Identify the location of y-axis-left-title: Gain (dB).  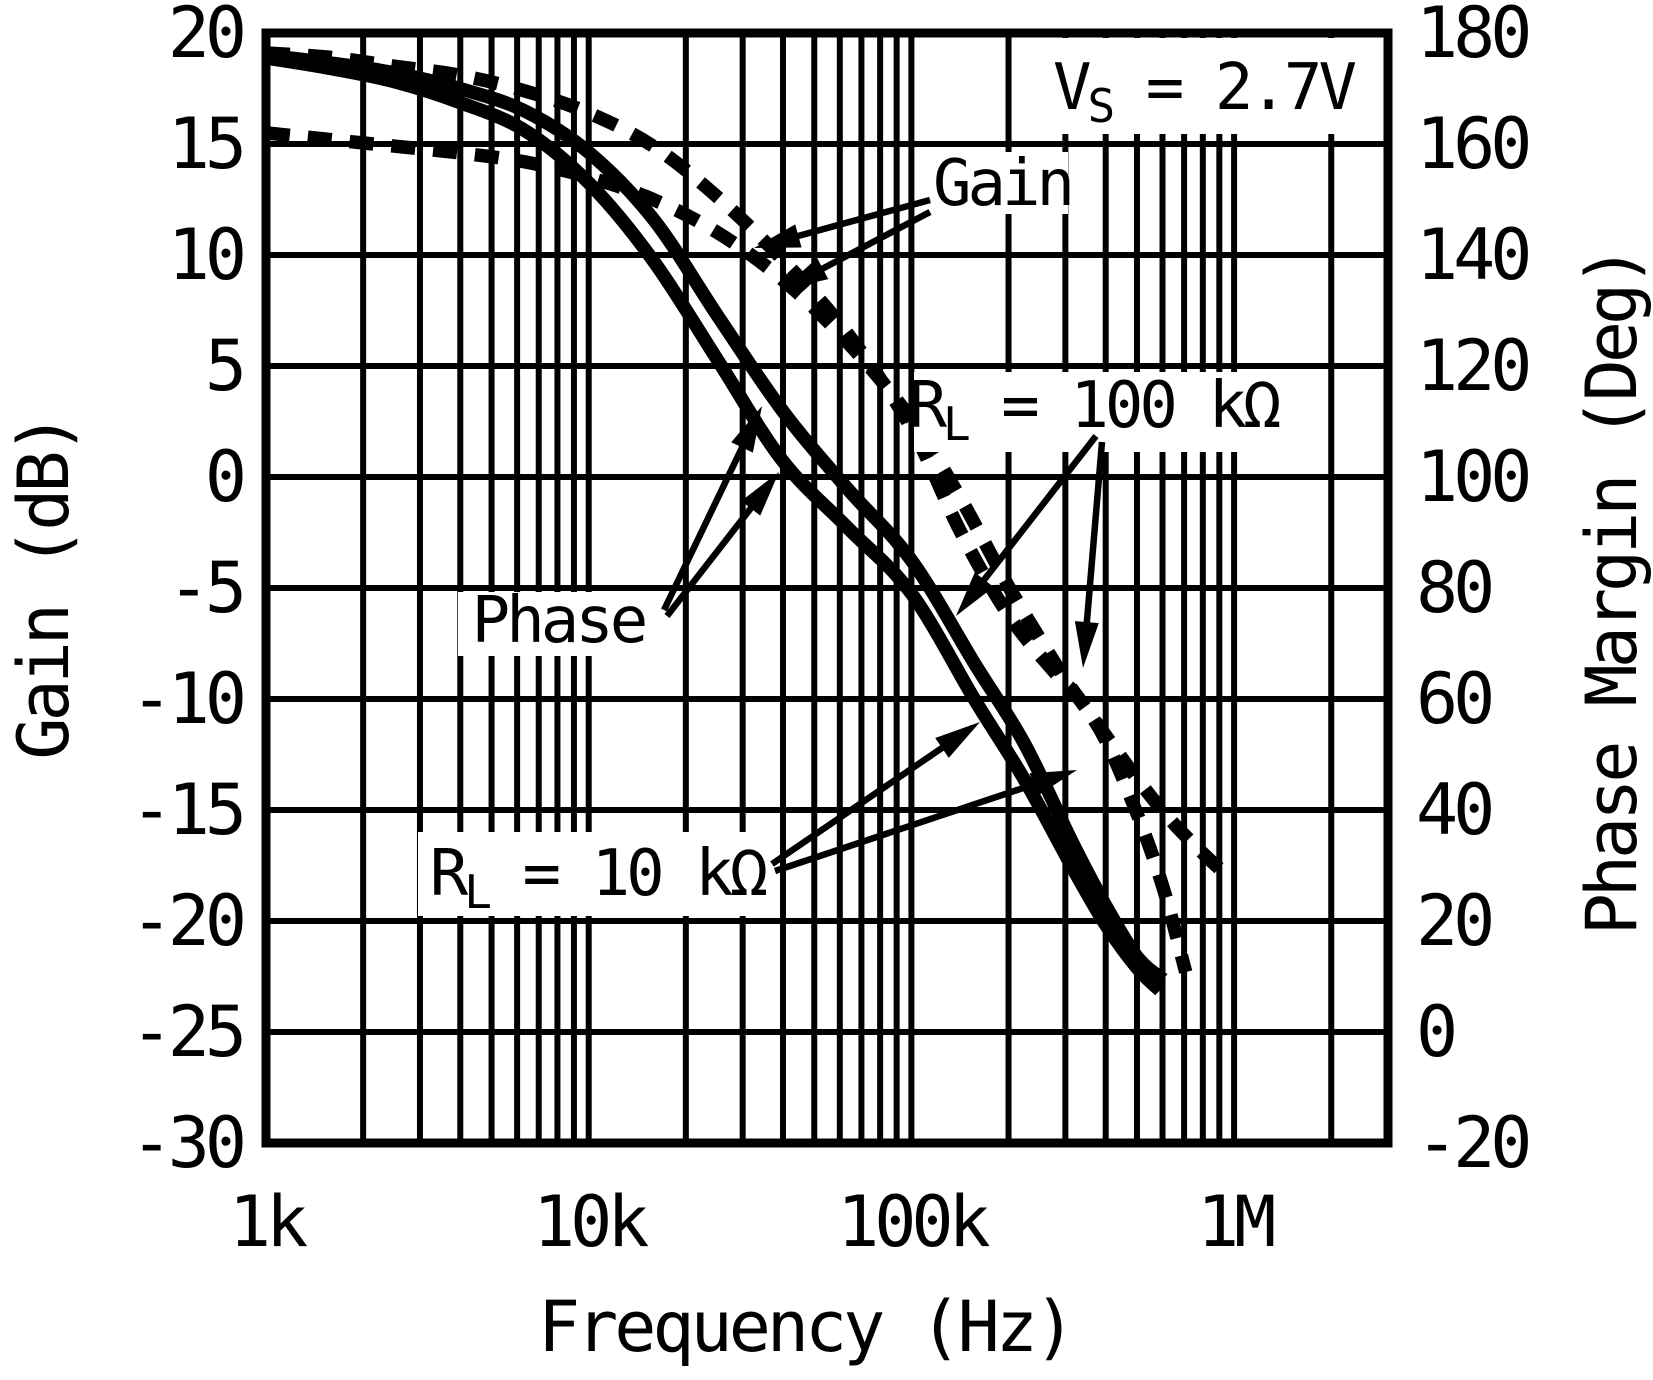
(44, 587).